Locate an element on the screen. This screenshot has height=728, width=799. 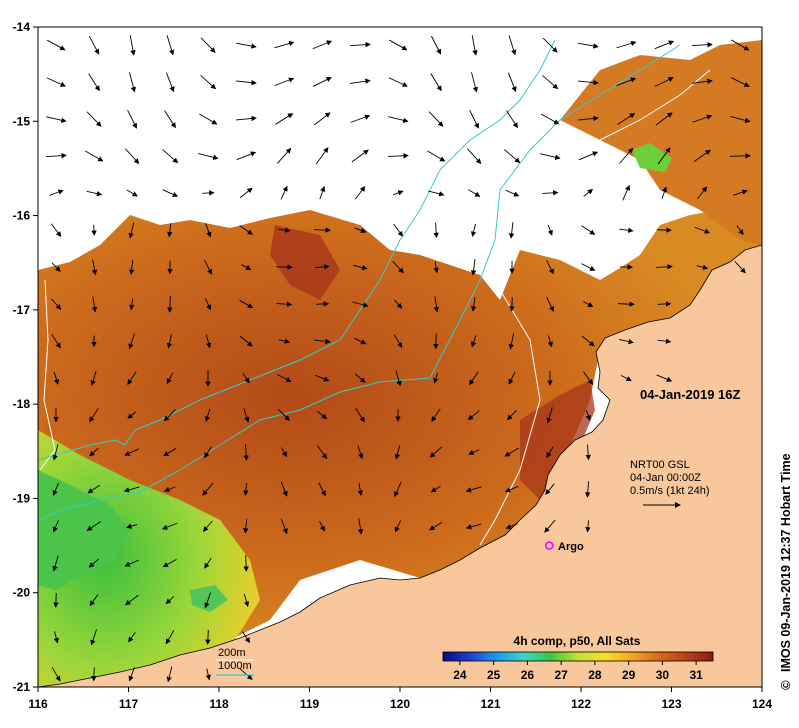
colorbar-tick-label: 30 is located at coordinates (663, 675).